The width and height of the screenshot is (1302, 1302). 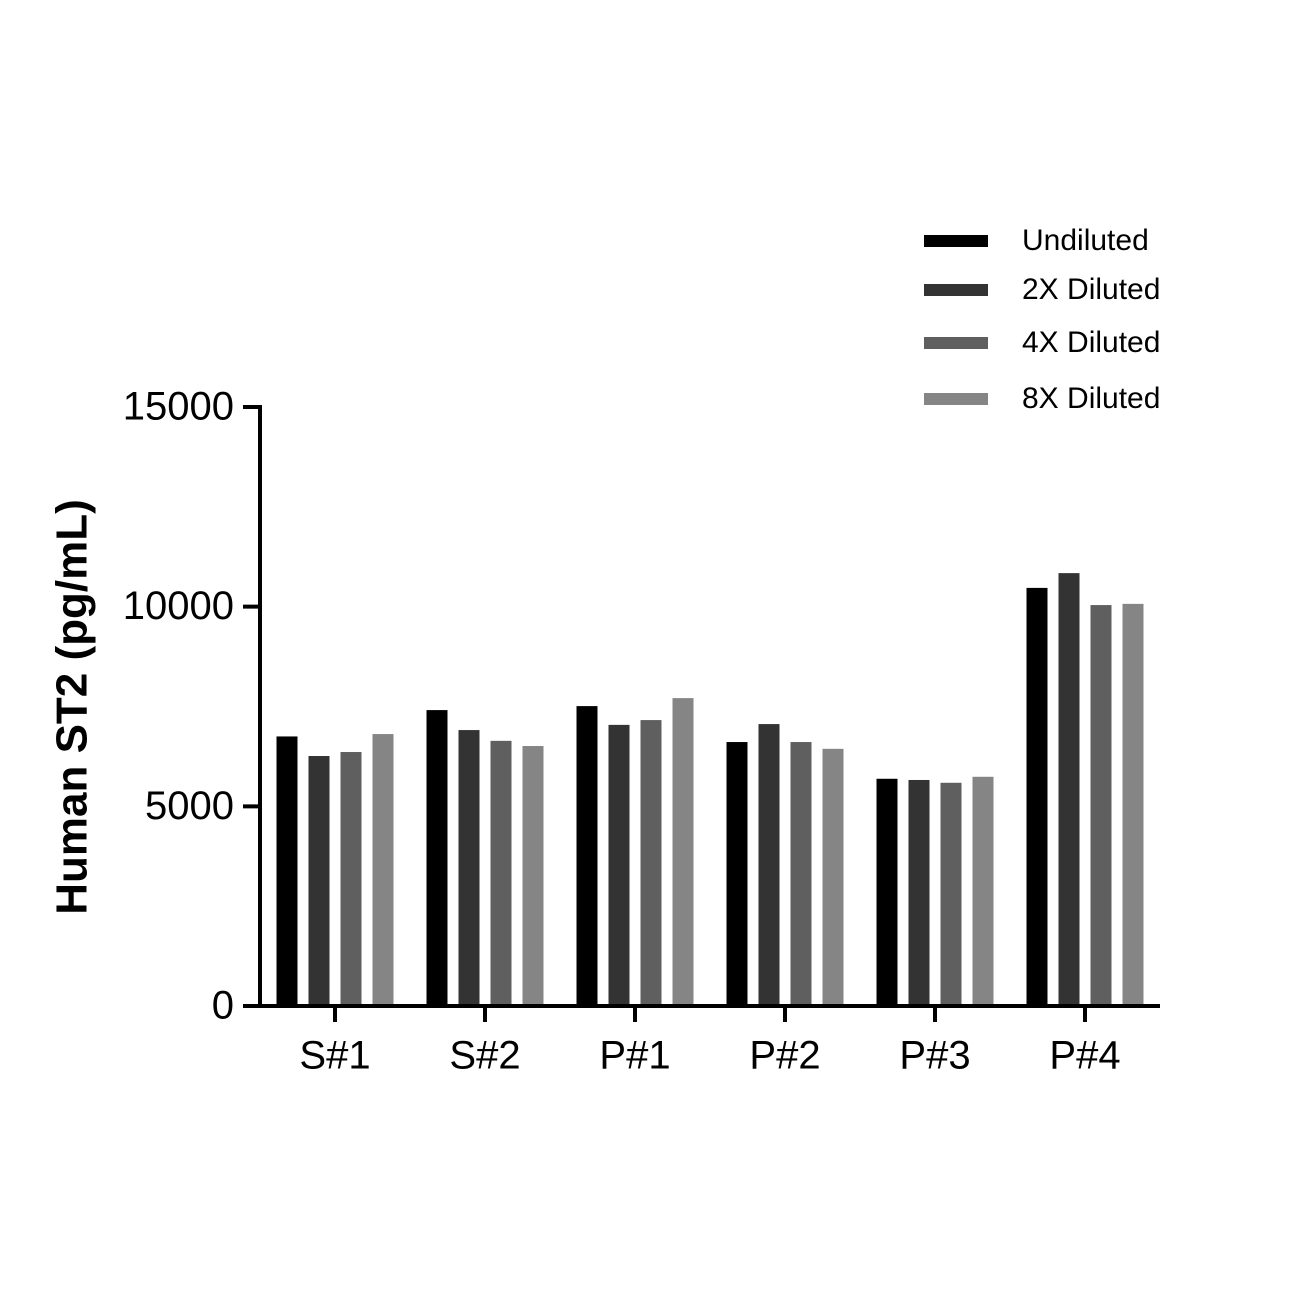 I want to click on x-tick-label: S#1, so click(x=334, y=1056).